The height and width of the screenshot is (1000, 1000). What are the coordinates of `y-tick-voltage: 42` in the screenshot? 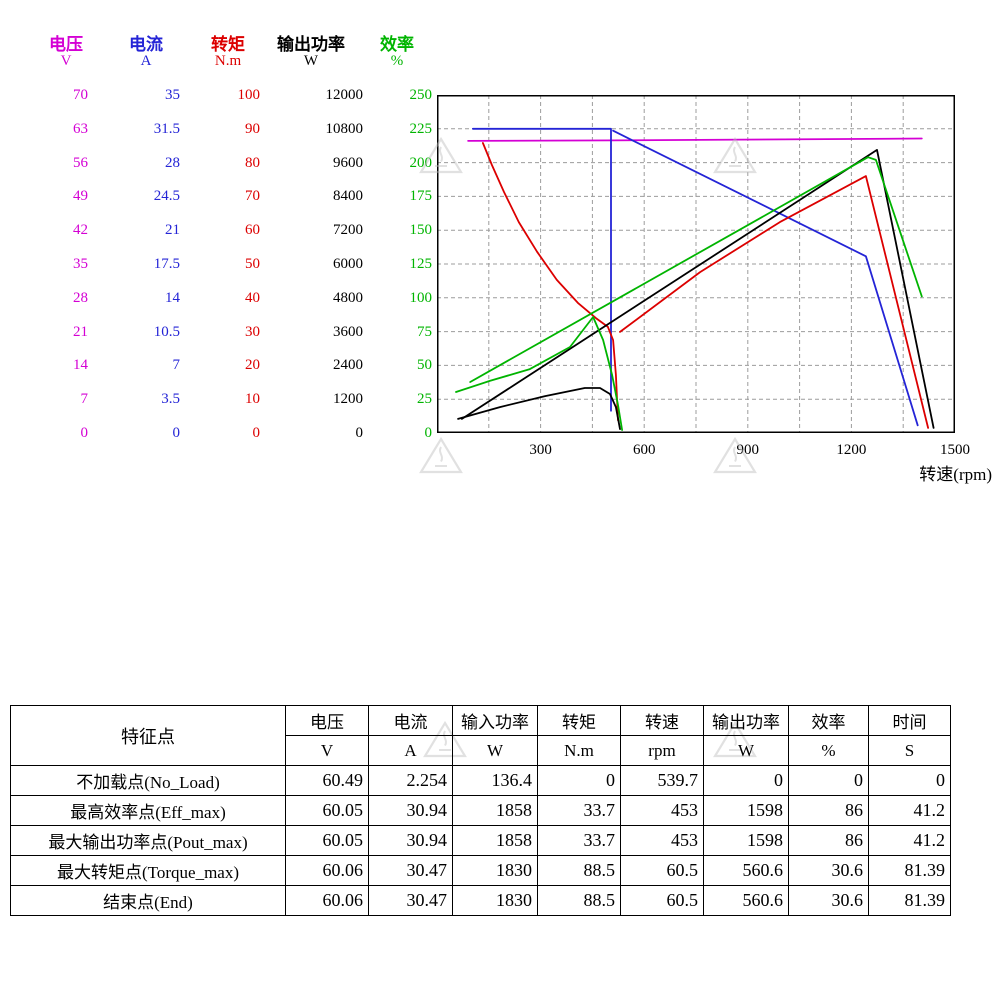 It's located at (80, 230).